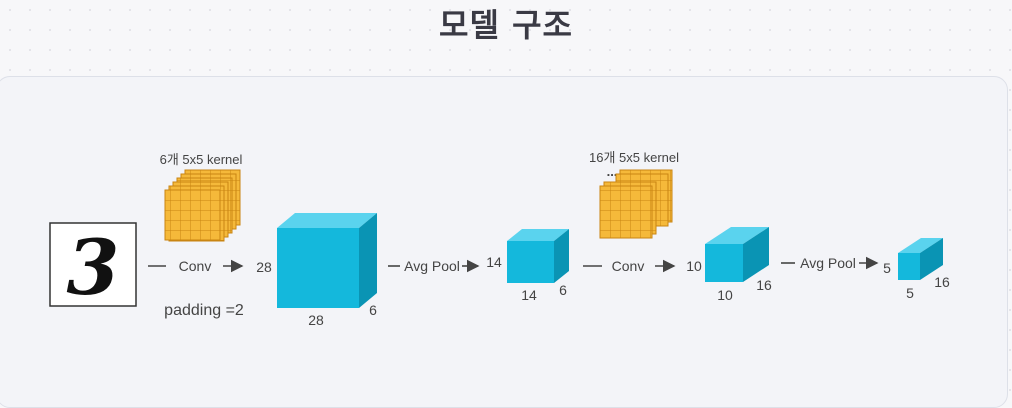  What do you see at coordinates (725, 295) in the screenshot?
I see `dim-c2-w: 10` at bounding box center [725, 295].